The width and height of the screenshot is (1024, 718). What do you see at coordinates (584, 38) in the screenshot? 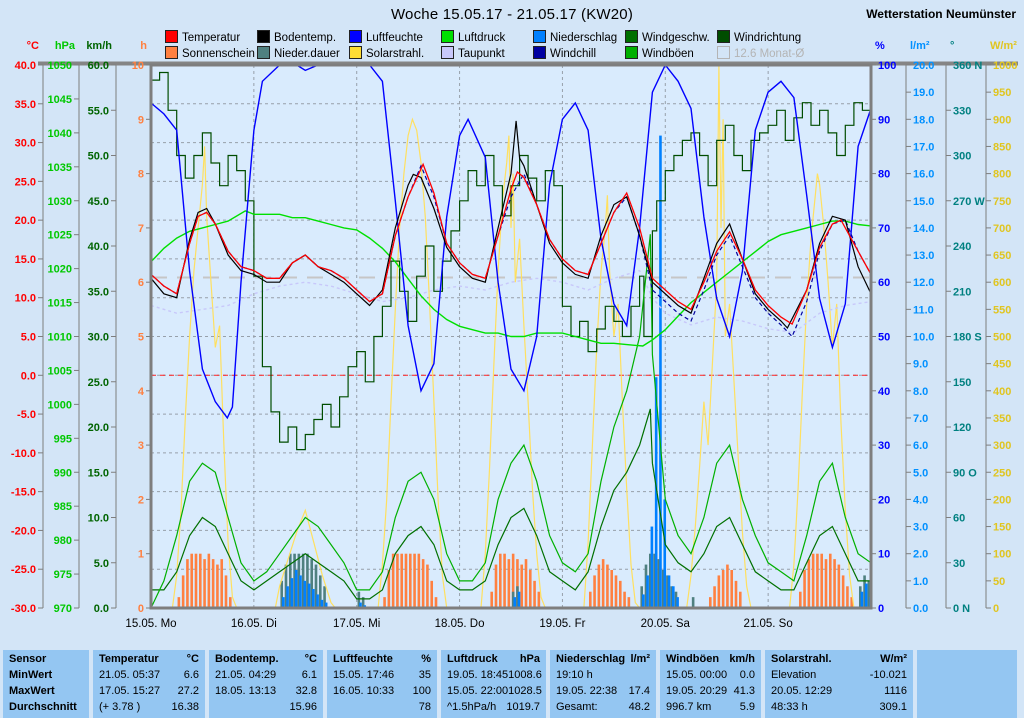
I see `legend-label: Niederschlag` at bounding box center [584, 38].